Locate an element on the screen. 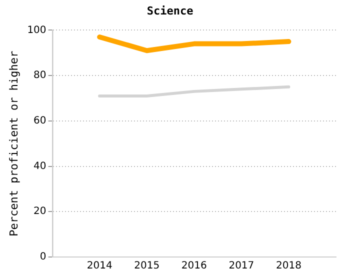 The height and width of the screenshot is (275, 350). y-tick-label: 80 is located at coordinates (40, 76).